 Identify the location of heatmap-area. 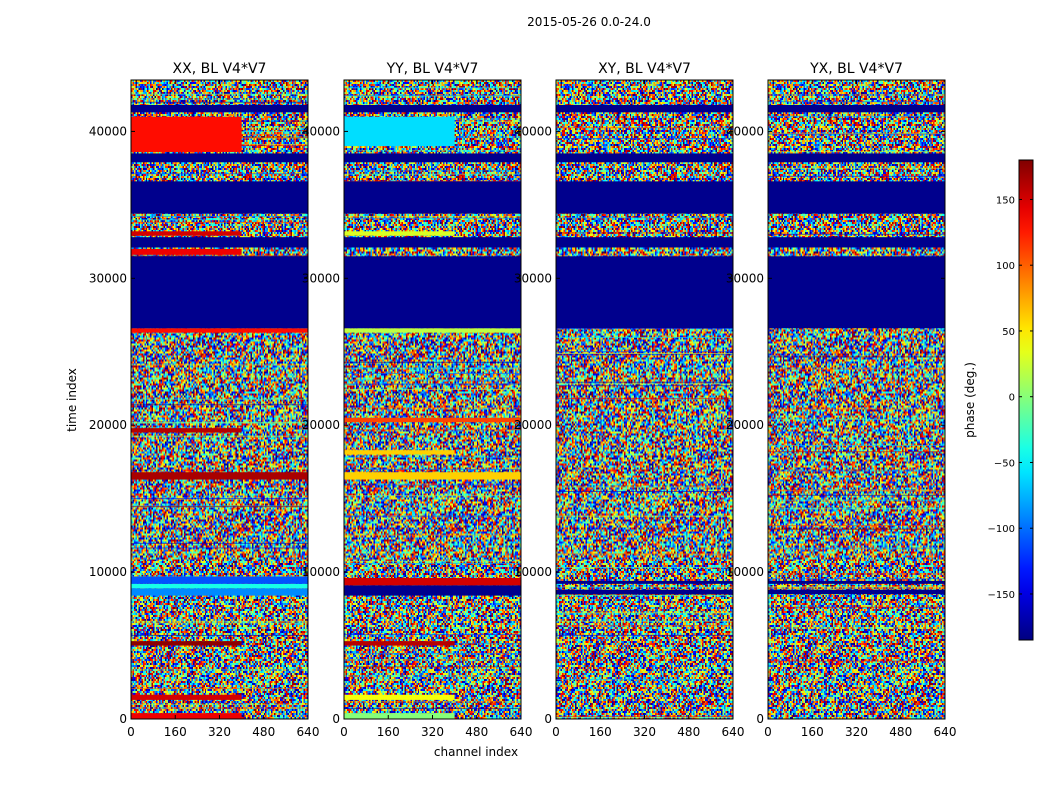
(219, 399).